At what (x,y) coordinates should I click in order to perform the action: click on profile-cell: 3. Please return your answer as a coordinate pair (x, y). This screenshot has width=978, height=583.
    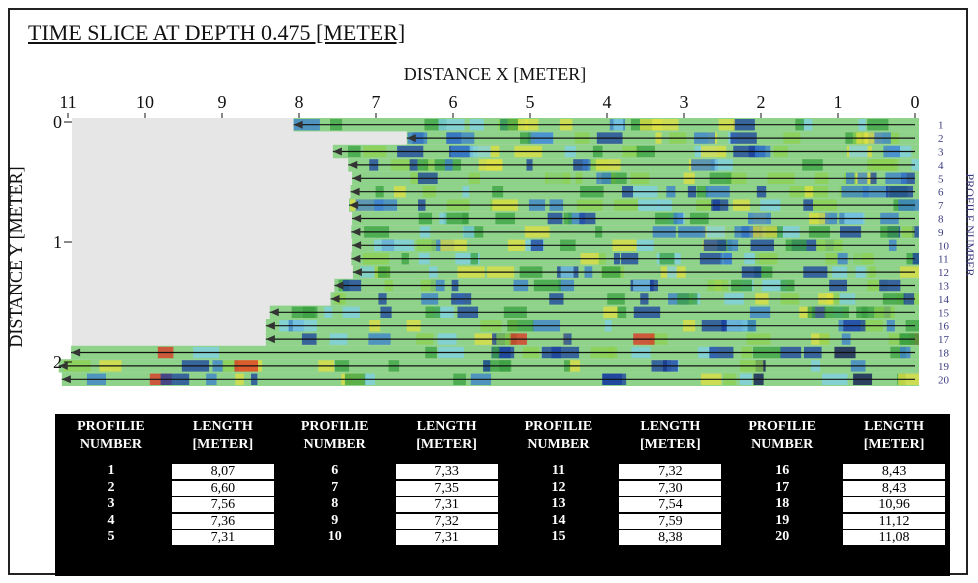
    Looking at the image, I should click on (111, 503).